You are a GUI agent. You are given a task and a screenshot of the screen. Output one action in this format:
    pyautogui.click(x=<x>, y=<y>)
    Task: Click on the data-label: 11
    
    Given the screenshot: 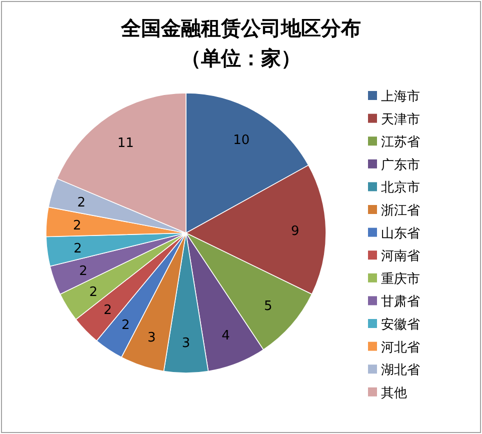 What is the action you would take?
    pyautogui.click(x=125, y=143)
    